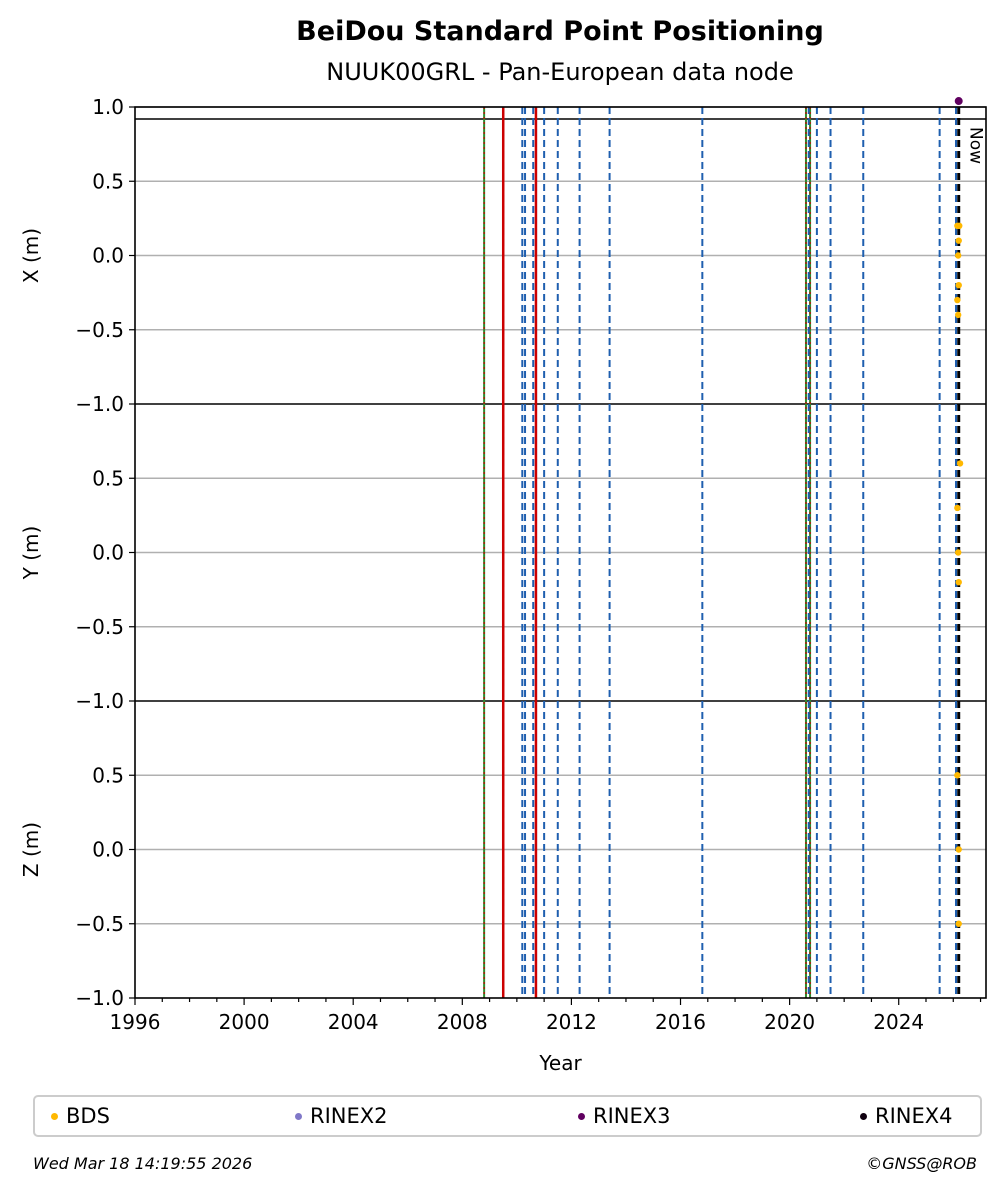  I want to click on x-tick-label: 2012, so click(571, 1022).